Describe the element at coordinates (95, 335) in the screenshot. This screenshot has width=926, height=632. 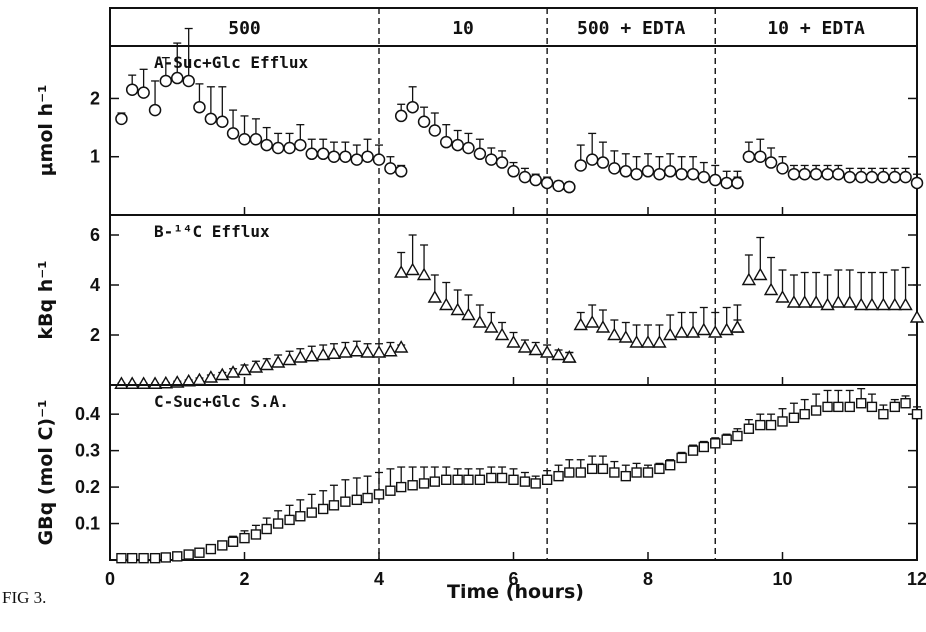
I see `panel-1-ytick-label-0: 2` at that location.